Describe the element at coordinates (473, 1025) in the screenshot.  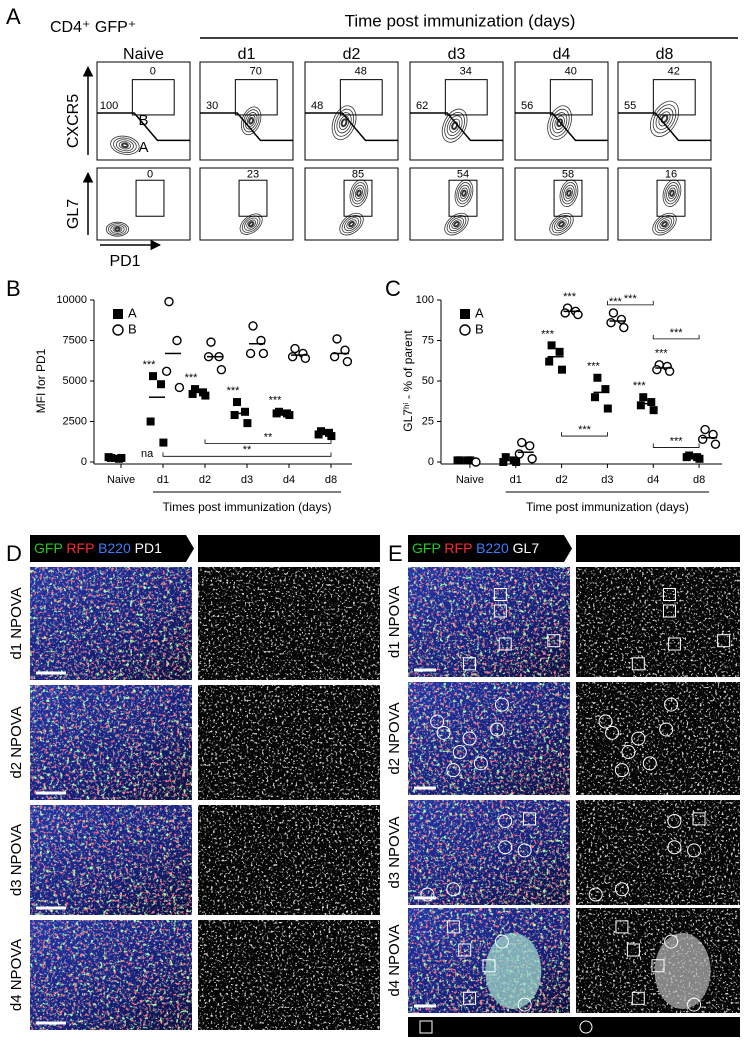
I see `legend-label: GL7- T cells` at that location.